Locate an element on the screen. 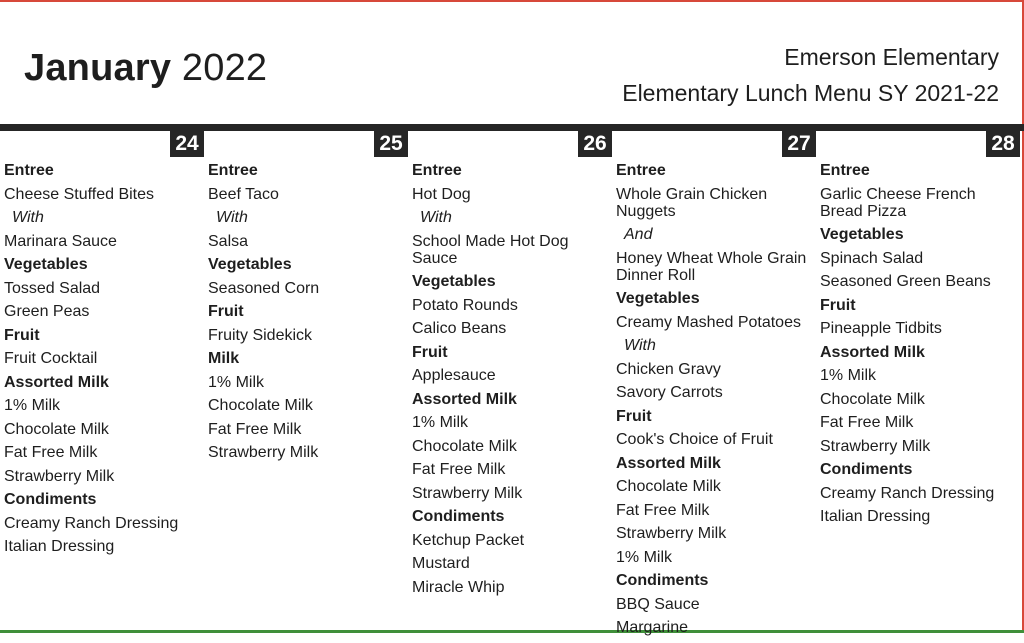 The image size is (1024, 643). menu-item: Pineapple Tidbits is located at coordinates (881, 328).